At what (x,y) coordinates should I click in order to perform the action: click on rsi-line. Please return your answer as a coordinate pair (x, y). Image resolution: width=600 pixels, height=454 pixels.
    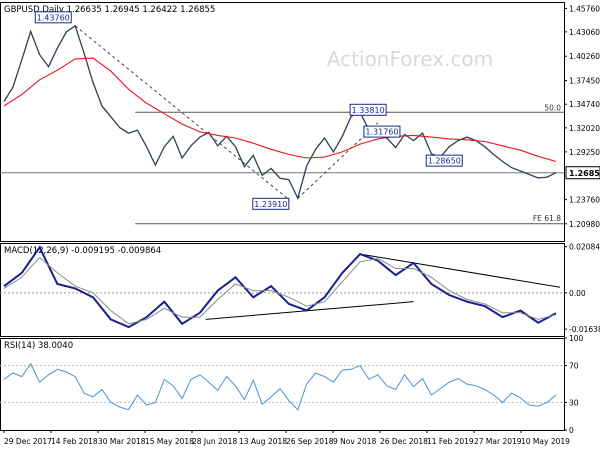
    Looking at the image, I should click on (280, 386).